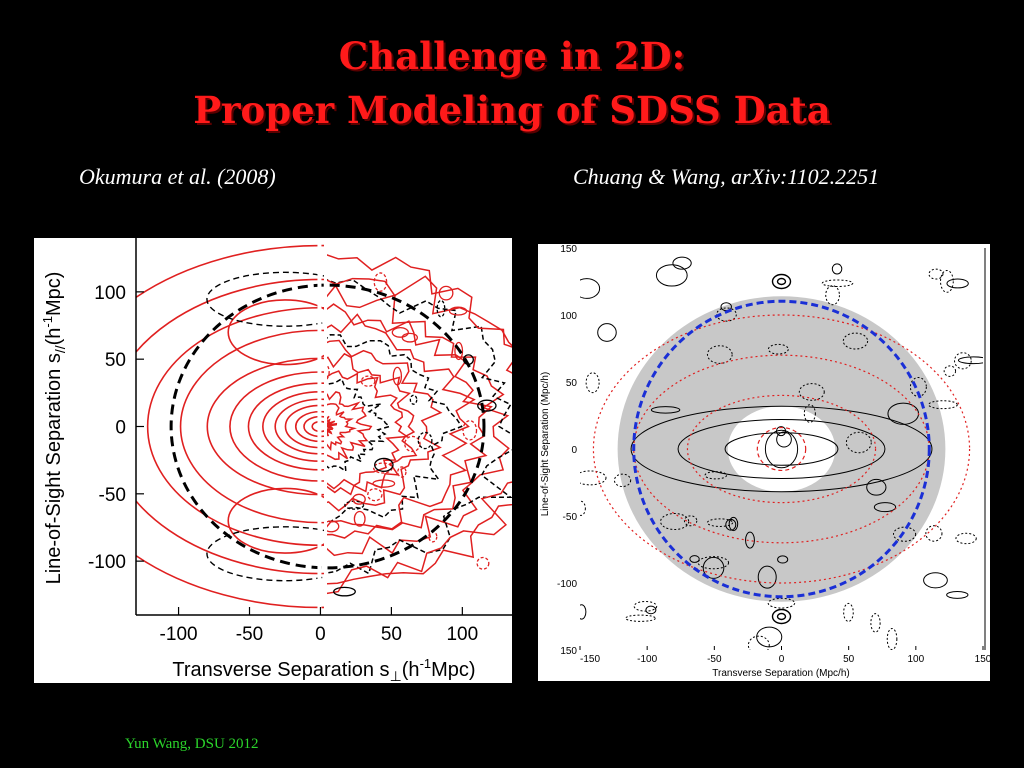  Describe the element at coordinates (323, 669) in the screenshot. I see `x-axis-label: Transverse Separation s⊥(h-1Mpc)` at that location.